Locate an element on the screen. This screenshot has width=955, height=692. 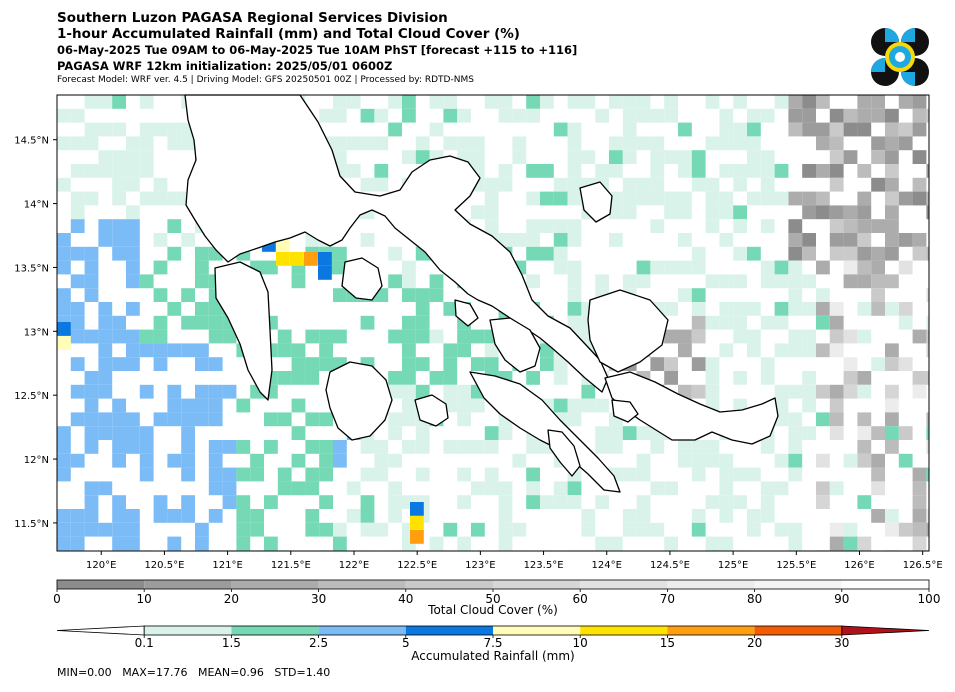
cloud-colorbar-tick: 40 is located at coordinates (405, 599).